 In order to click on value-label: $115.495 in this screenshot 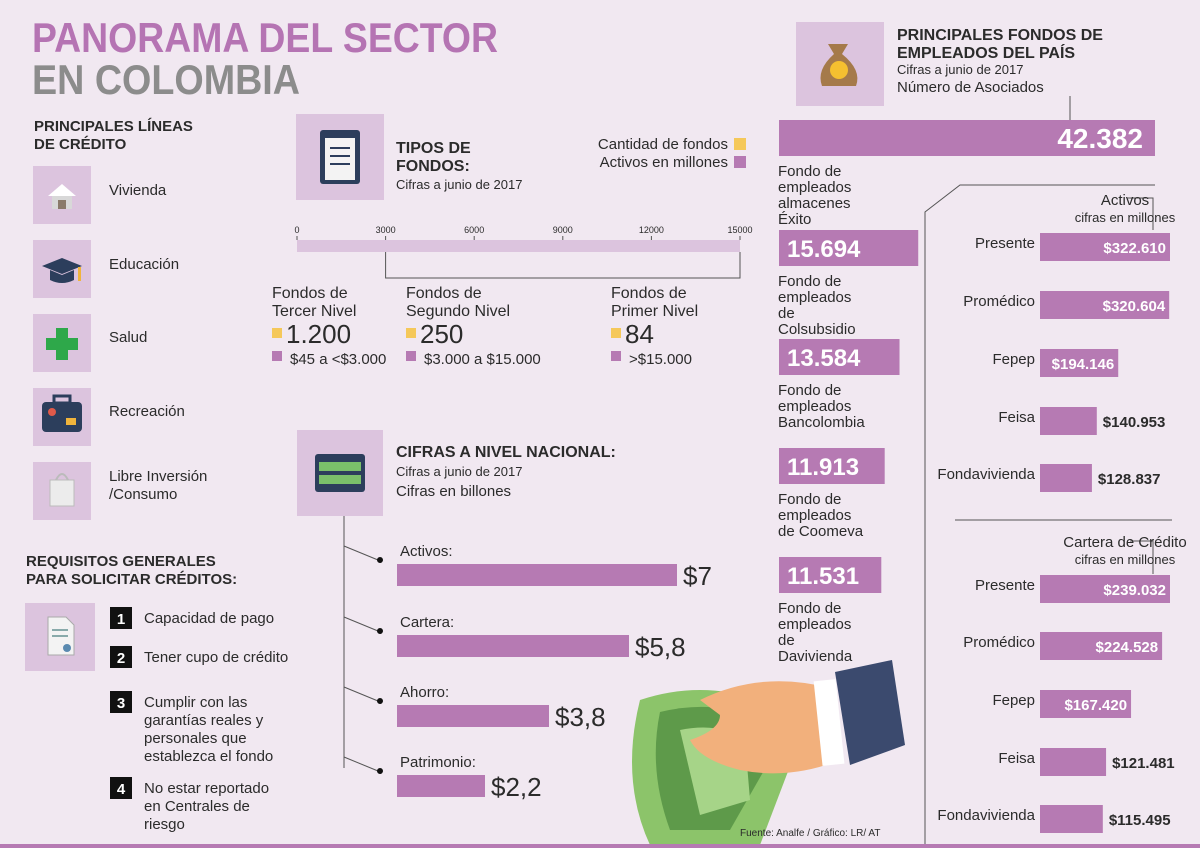, I will do `click(1140, 820)`.